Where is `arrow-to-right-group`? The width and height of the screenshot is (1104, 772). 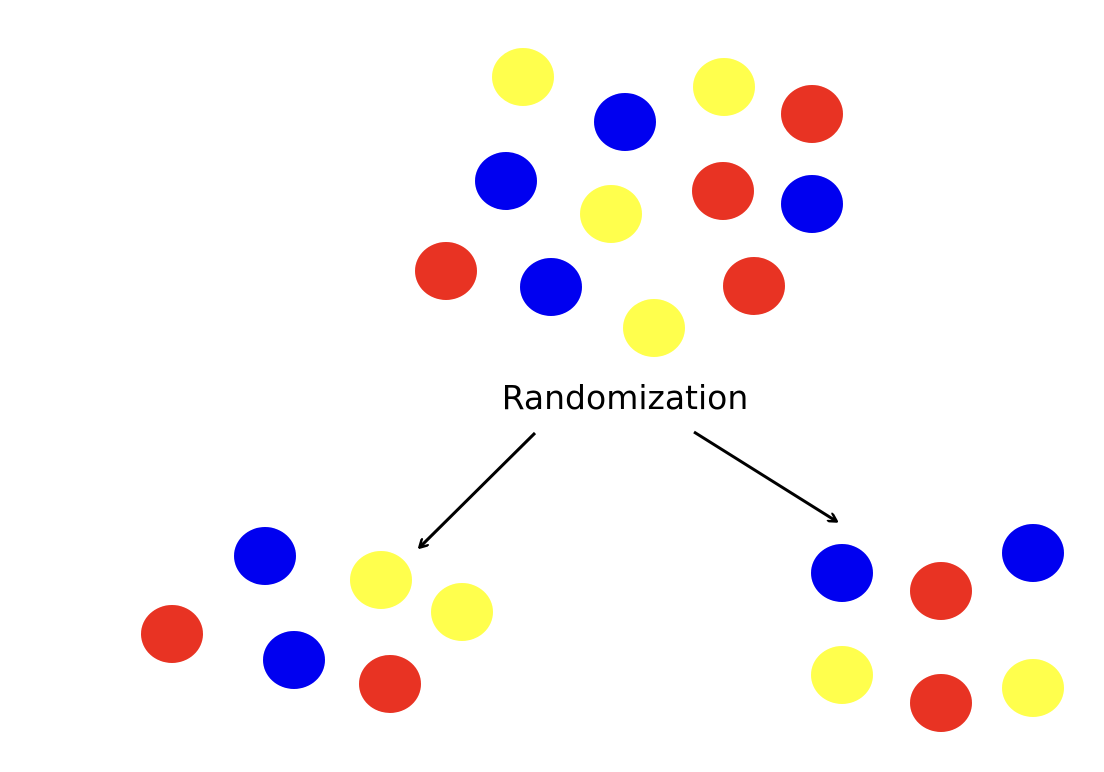 arrow-to-right-group is located at coordinates (764, 475).